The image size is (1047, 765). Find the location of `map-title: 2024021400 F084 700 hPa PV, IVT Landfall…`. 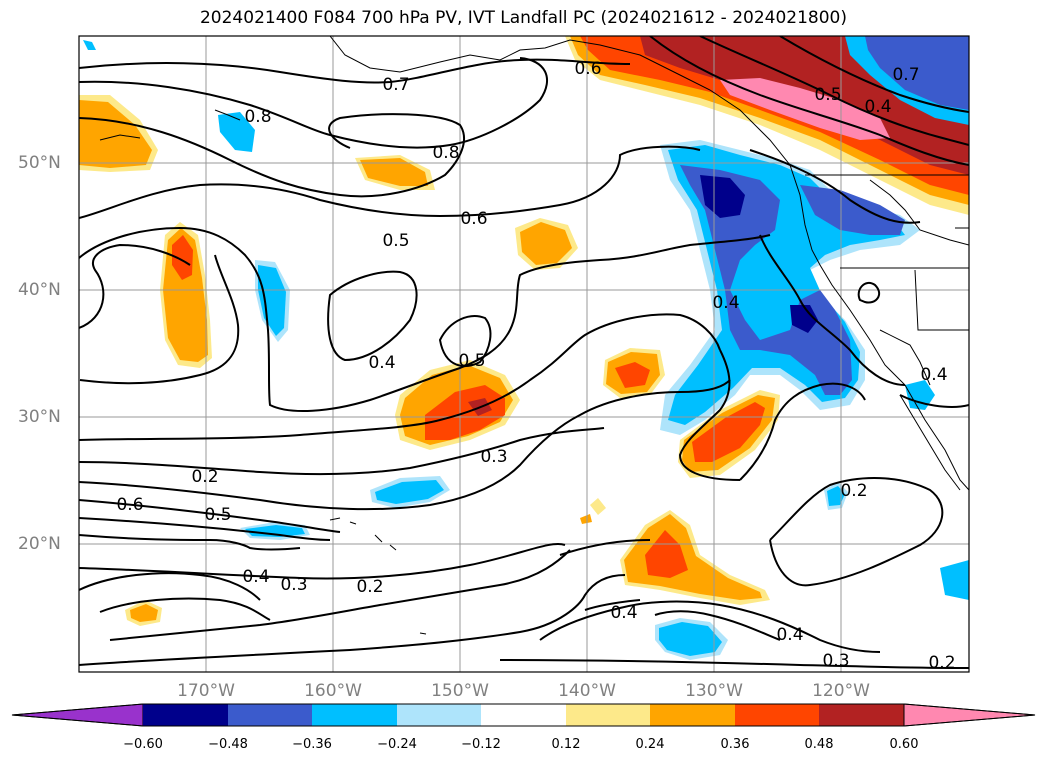

map-title: 2024021400 F084 700 hPa PV, IVT Landfall… is located at coordinates (523, 18).